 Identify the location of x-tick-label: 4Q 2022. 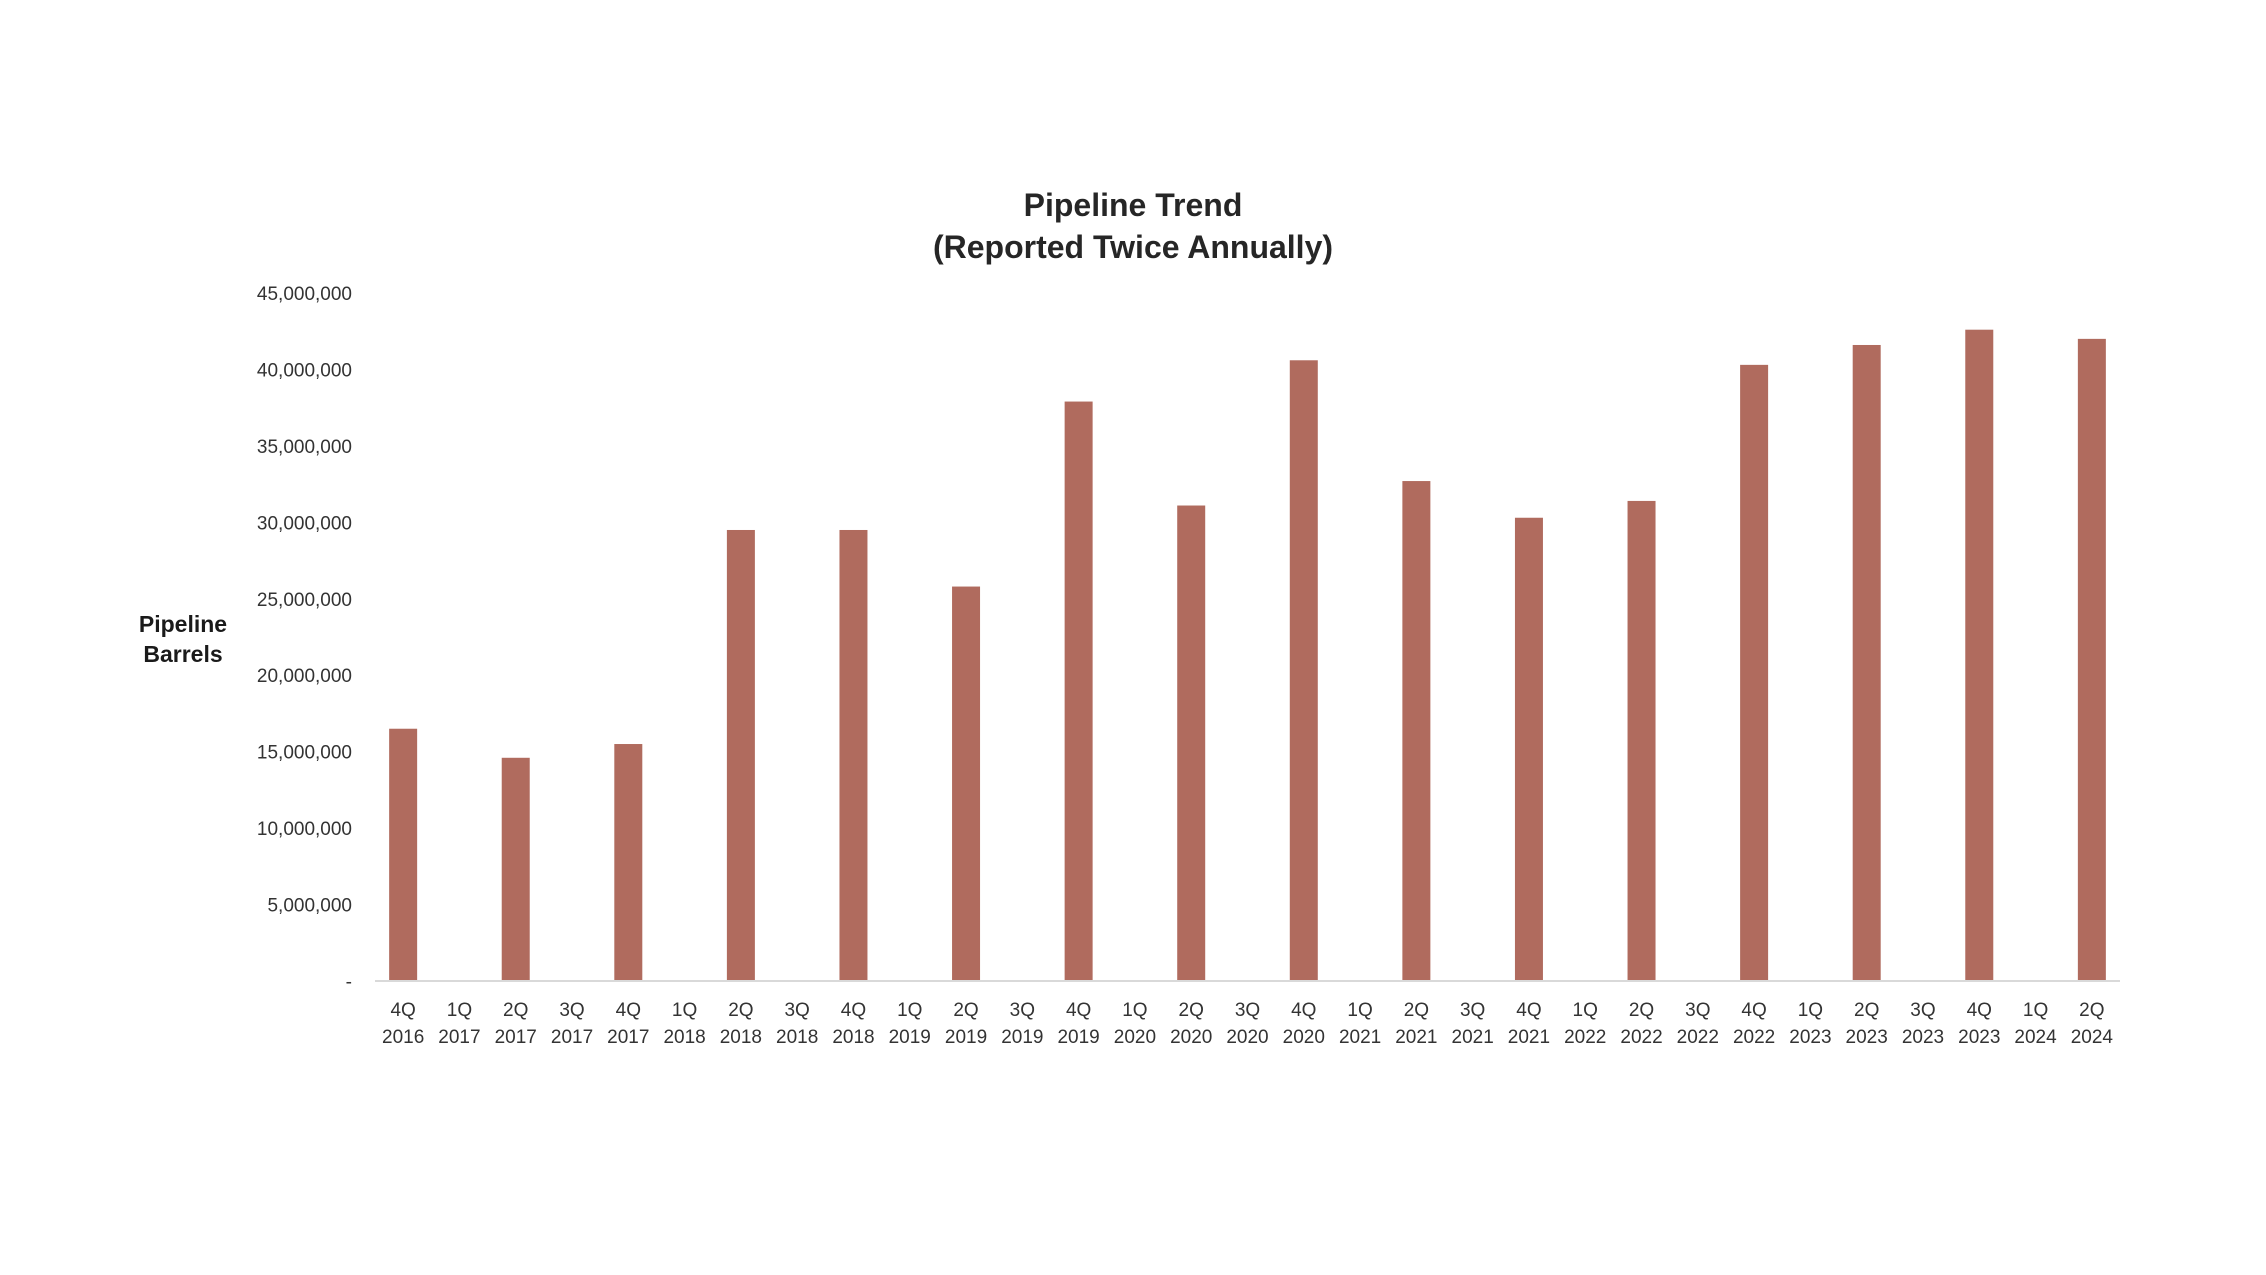
(1754, 1024).